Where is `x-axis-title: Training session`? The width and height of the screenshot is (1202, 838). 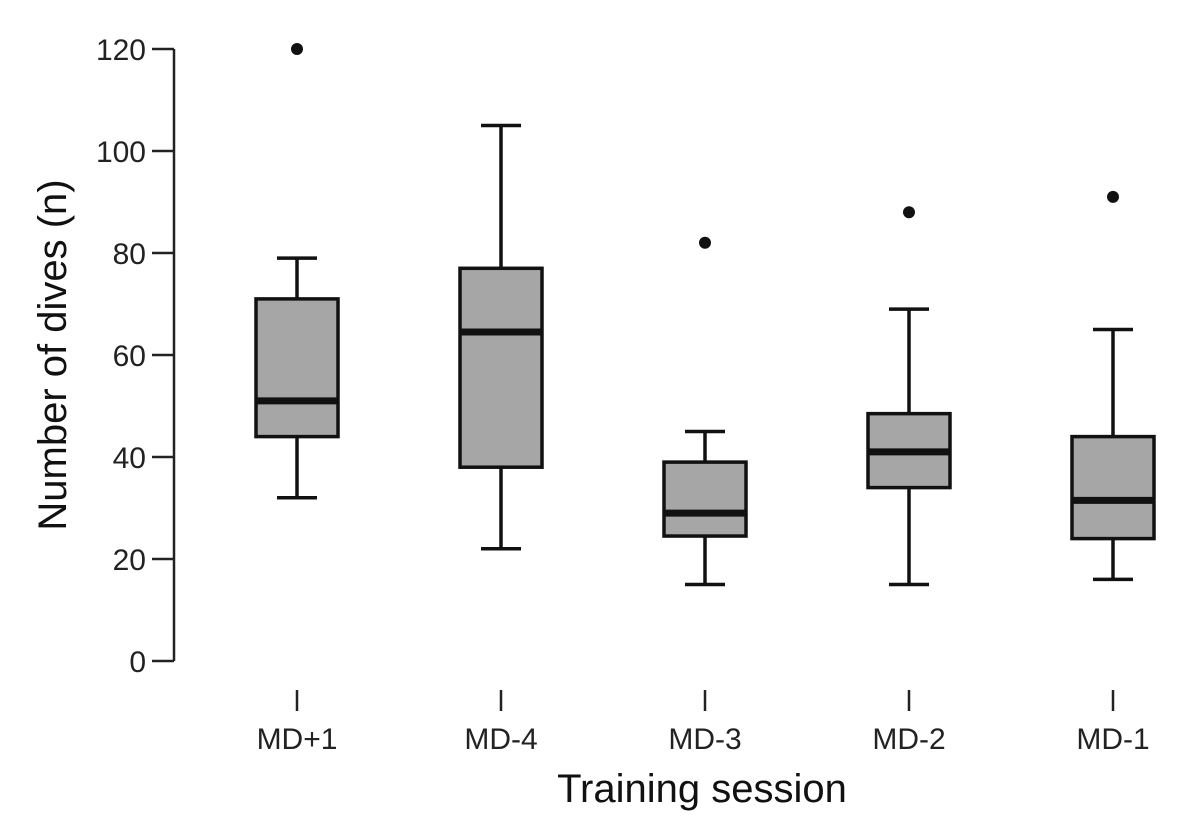 x-axis-title: Training session is located at coordinates (702, 789).